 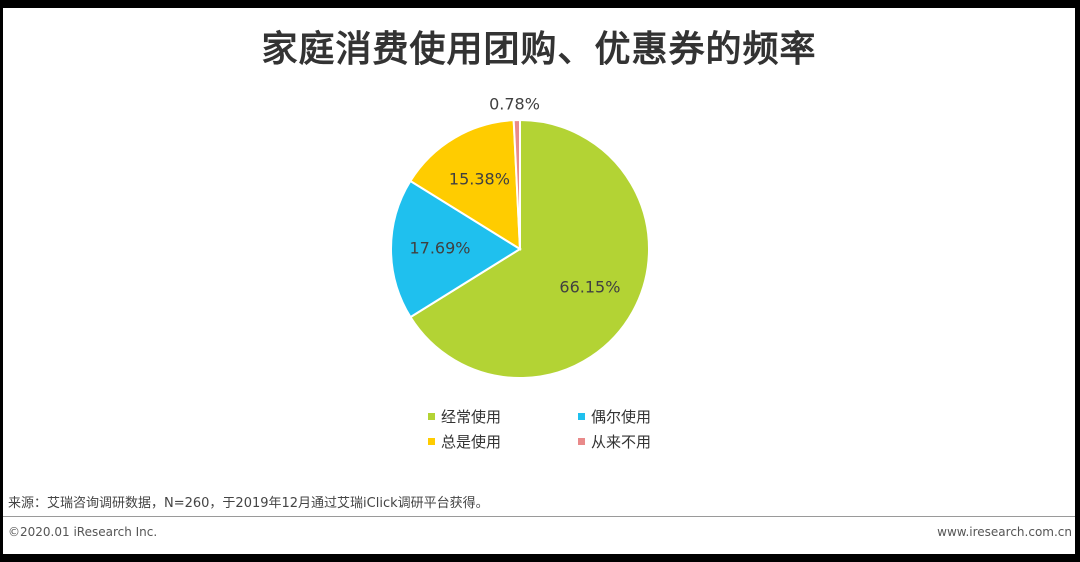 I want to click on data-label-often: 66.15%, so click(x=589, y=286).